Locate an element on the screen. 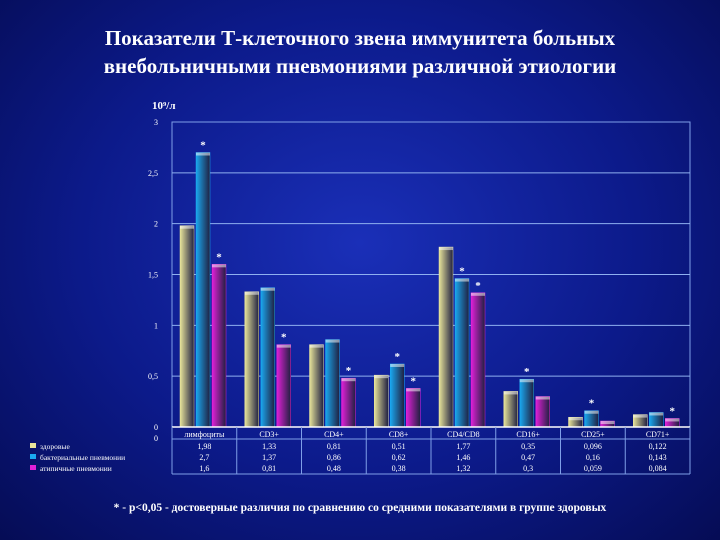 The width and height of the screenshot is (720, 540). table-value: 0,084 is located at coordinates (658, 468).